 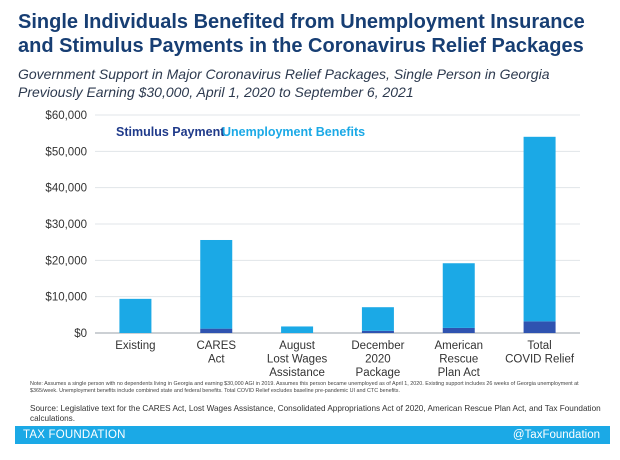 I want to click on x-tick-label: Assistance, so click(x=297, y=373).